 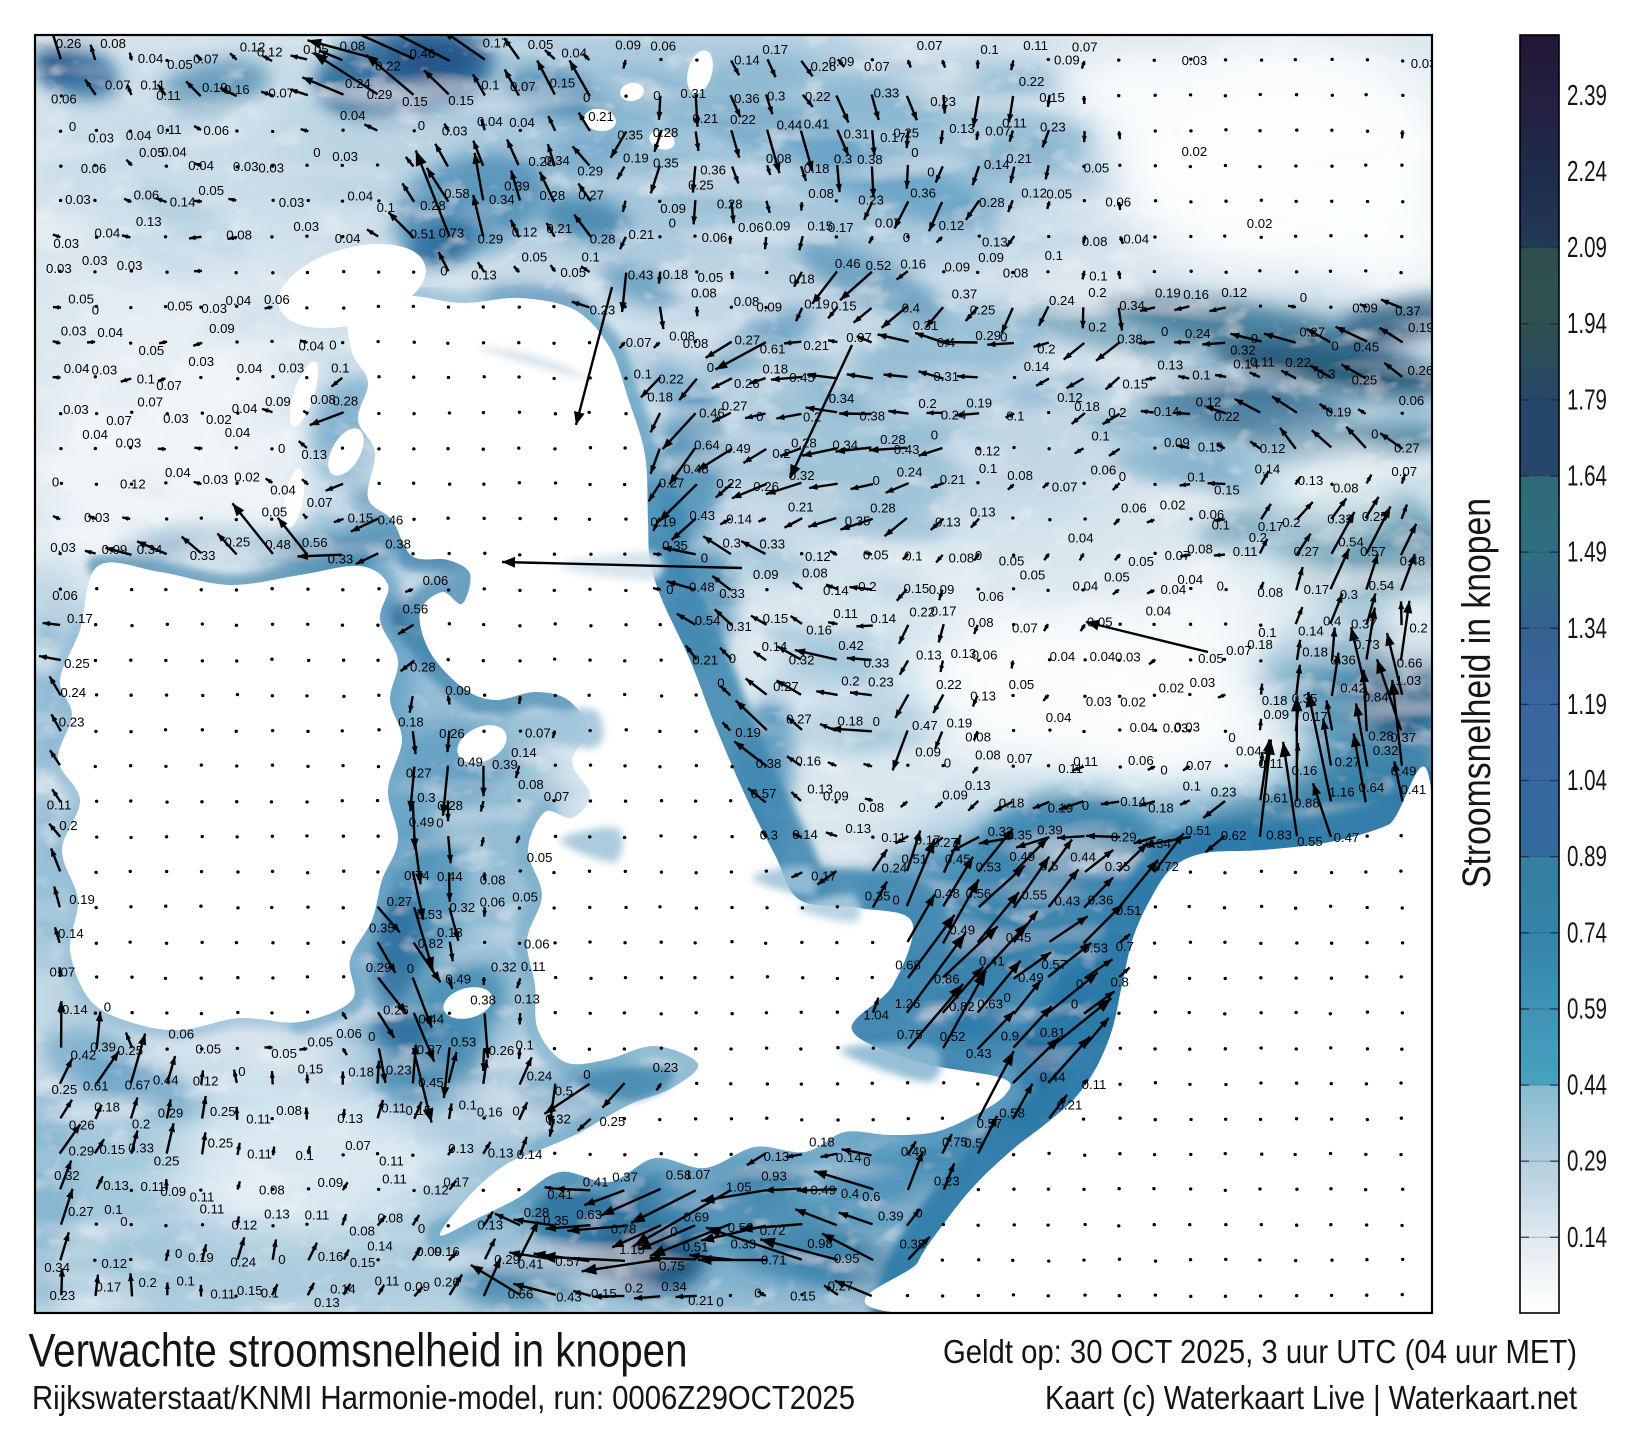 I want to click on svg-text: 0.55, so click(x=1310, y=841).